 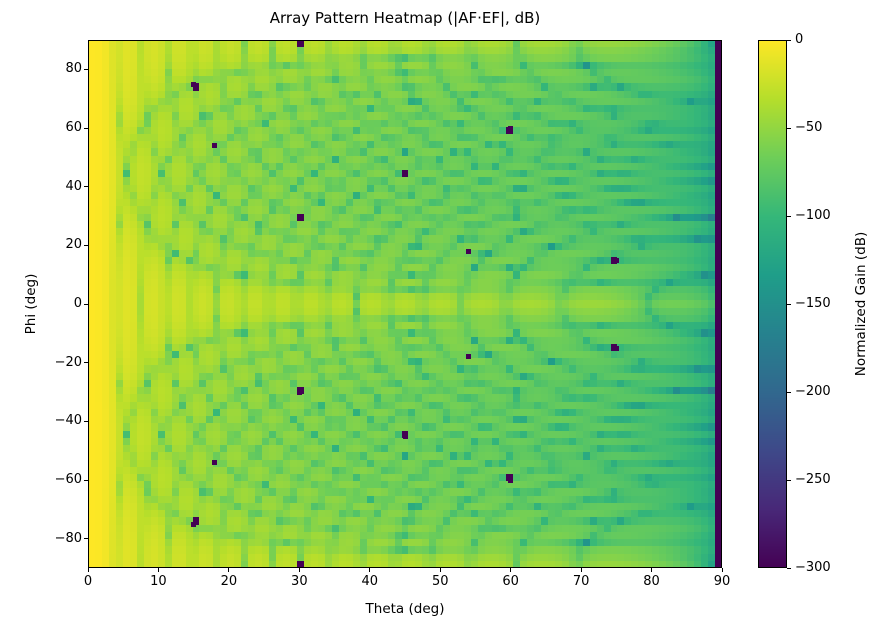 I want to click on y-tick-label: −40, so click(x=68, y=421).